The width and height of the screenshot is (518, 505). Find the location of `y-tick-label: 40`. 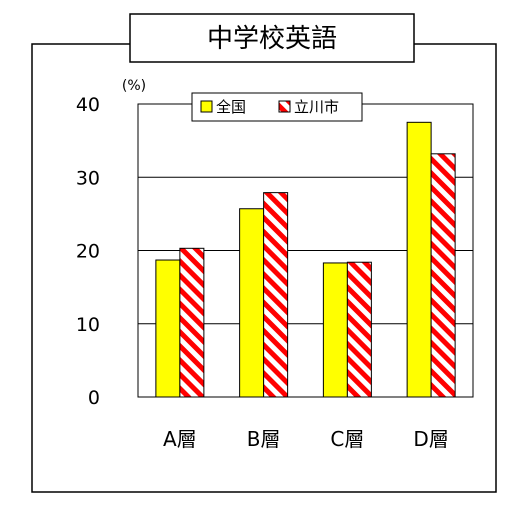

y-tick-label: 40 is located at coordinates (88, 105).